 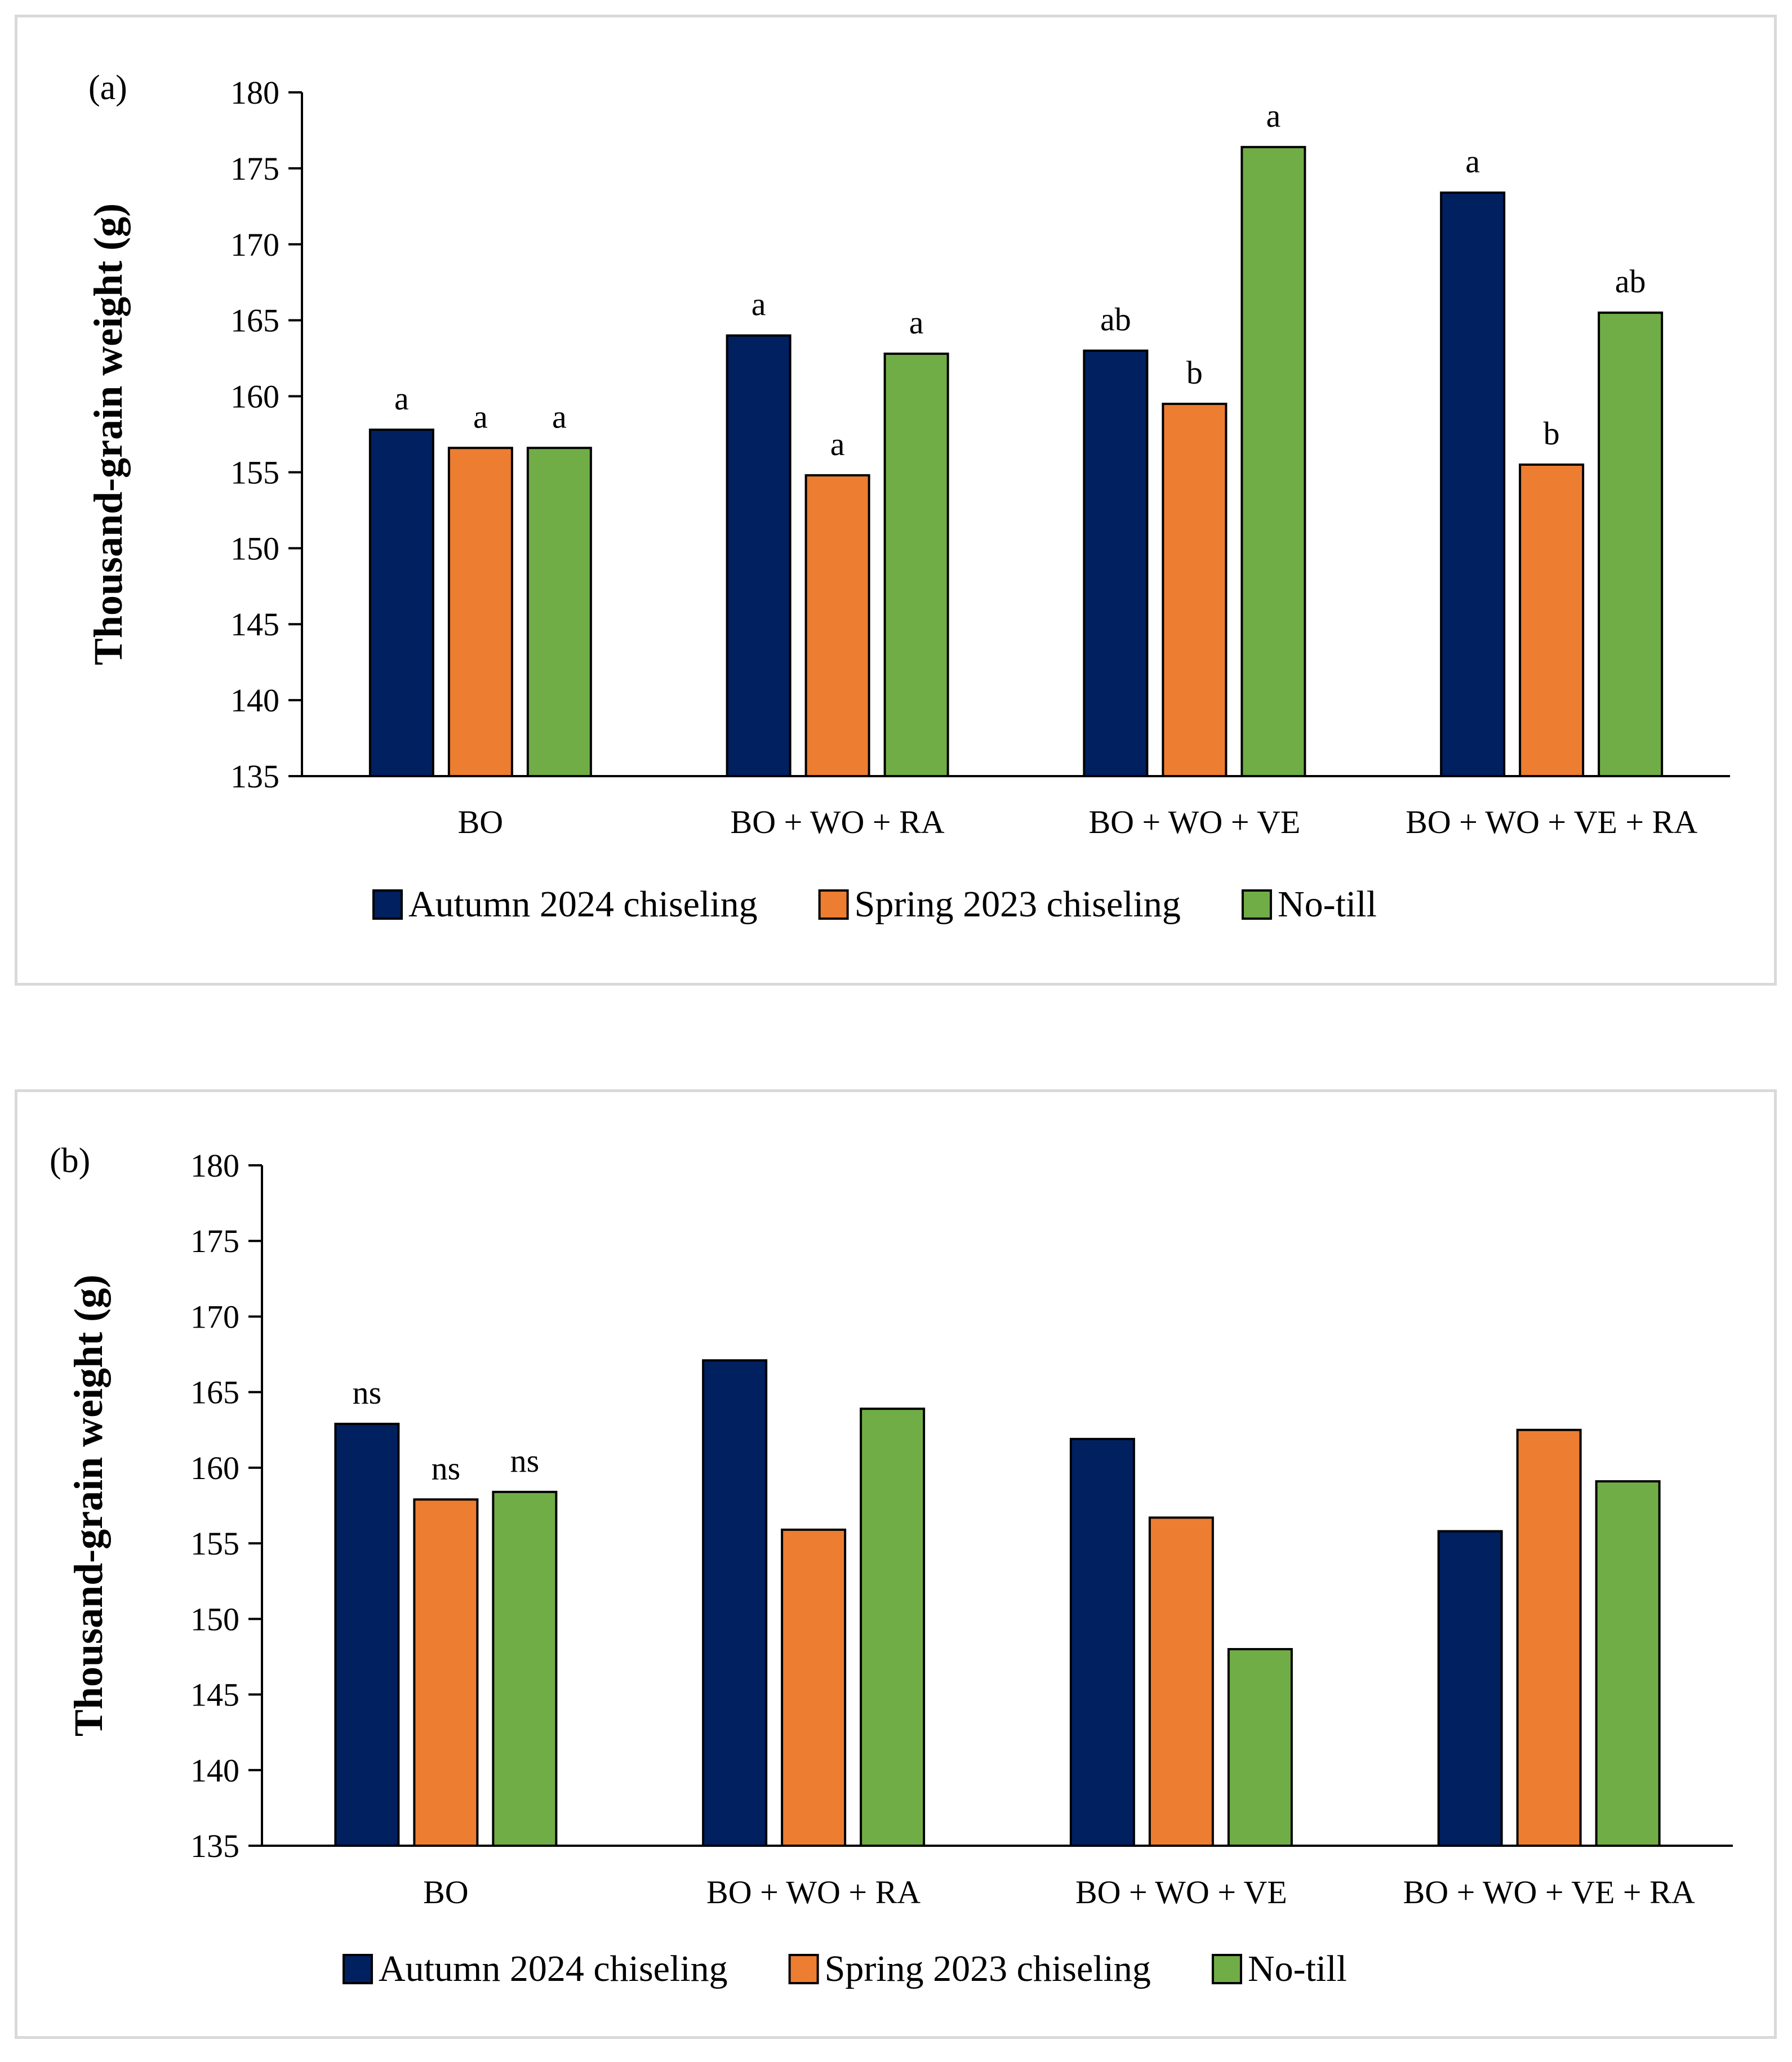 I want to click on panel-label: (b), so click(x=70, y=1161).